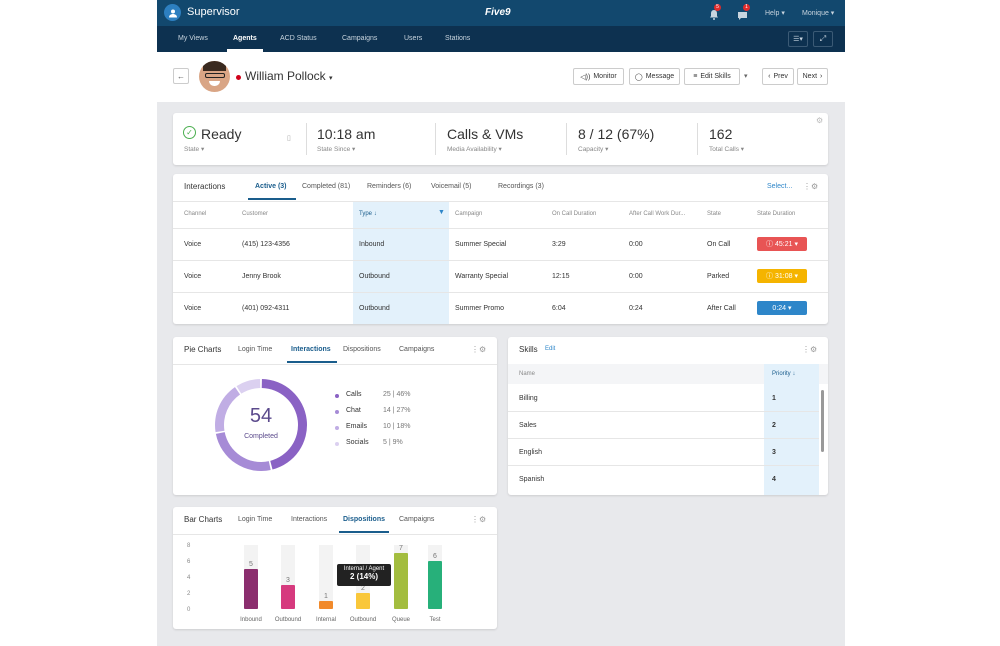 The image size is (1000, 646). I want to click on header-divider, so click(500, 201).